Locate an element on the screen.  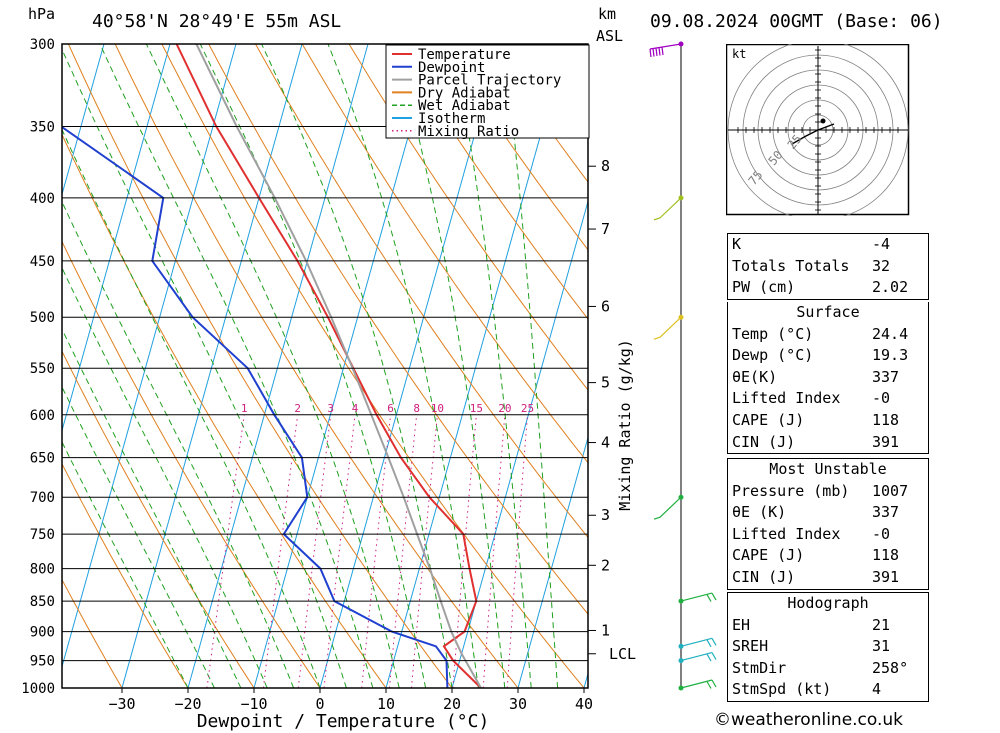
pressure-tick-label: 400 is located at coordinates (42, 199).